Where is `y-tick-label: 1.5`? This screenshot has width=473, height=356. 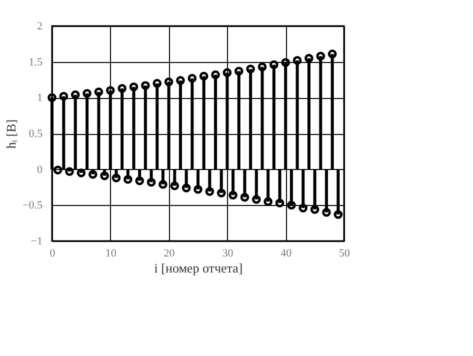
y-tick-label: 1.5 is located at coordinates (35, 62).